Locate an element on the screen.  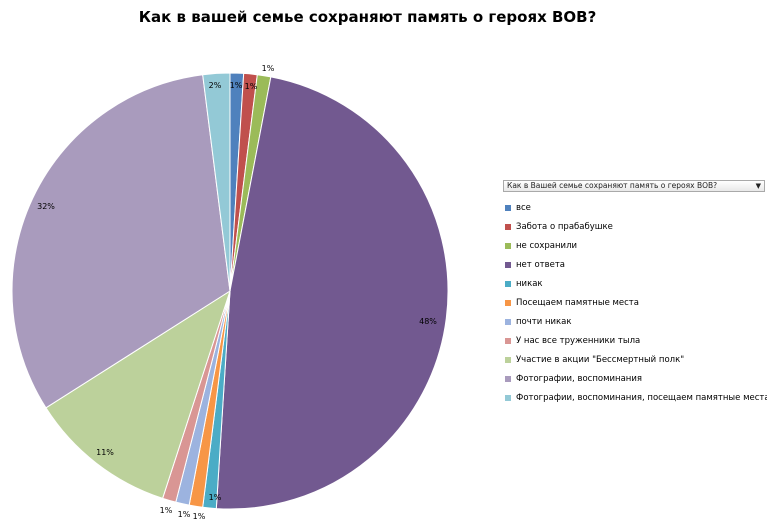
legend-label: Фотографии, воспоминания is located at coordinates (579, 378).